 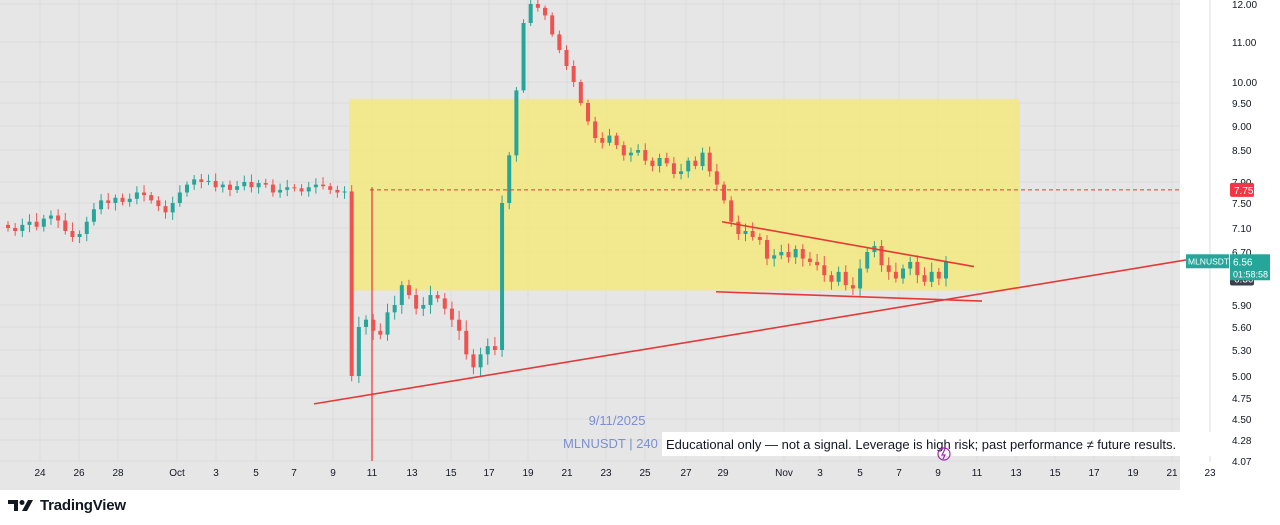 What do you see at coordinates (412, 473) in the screenshot?
I see `x-tick-label: 13` at bounding box center [412, 473].